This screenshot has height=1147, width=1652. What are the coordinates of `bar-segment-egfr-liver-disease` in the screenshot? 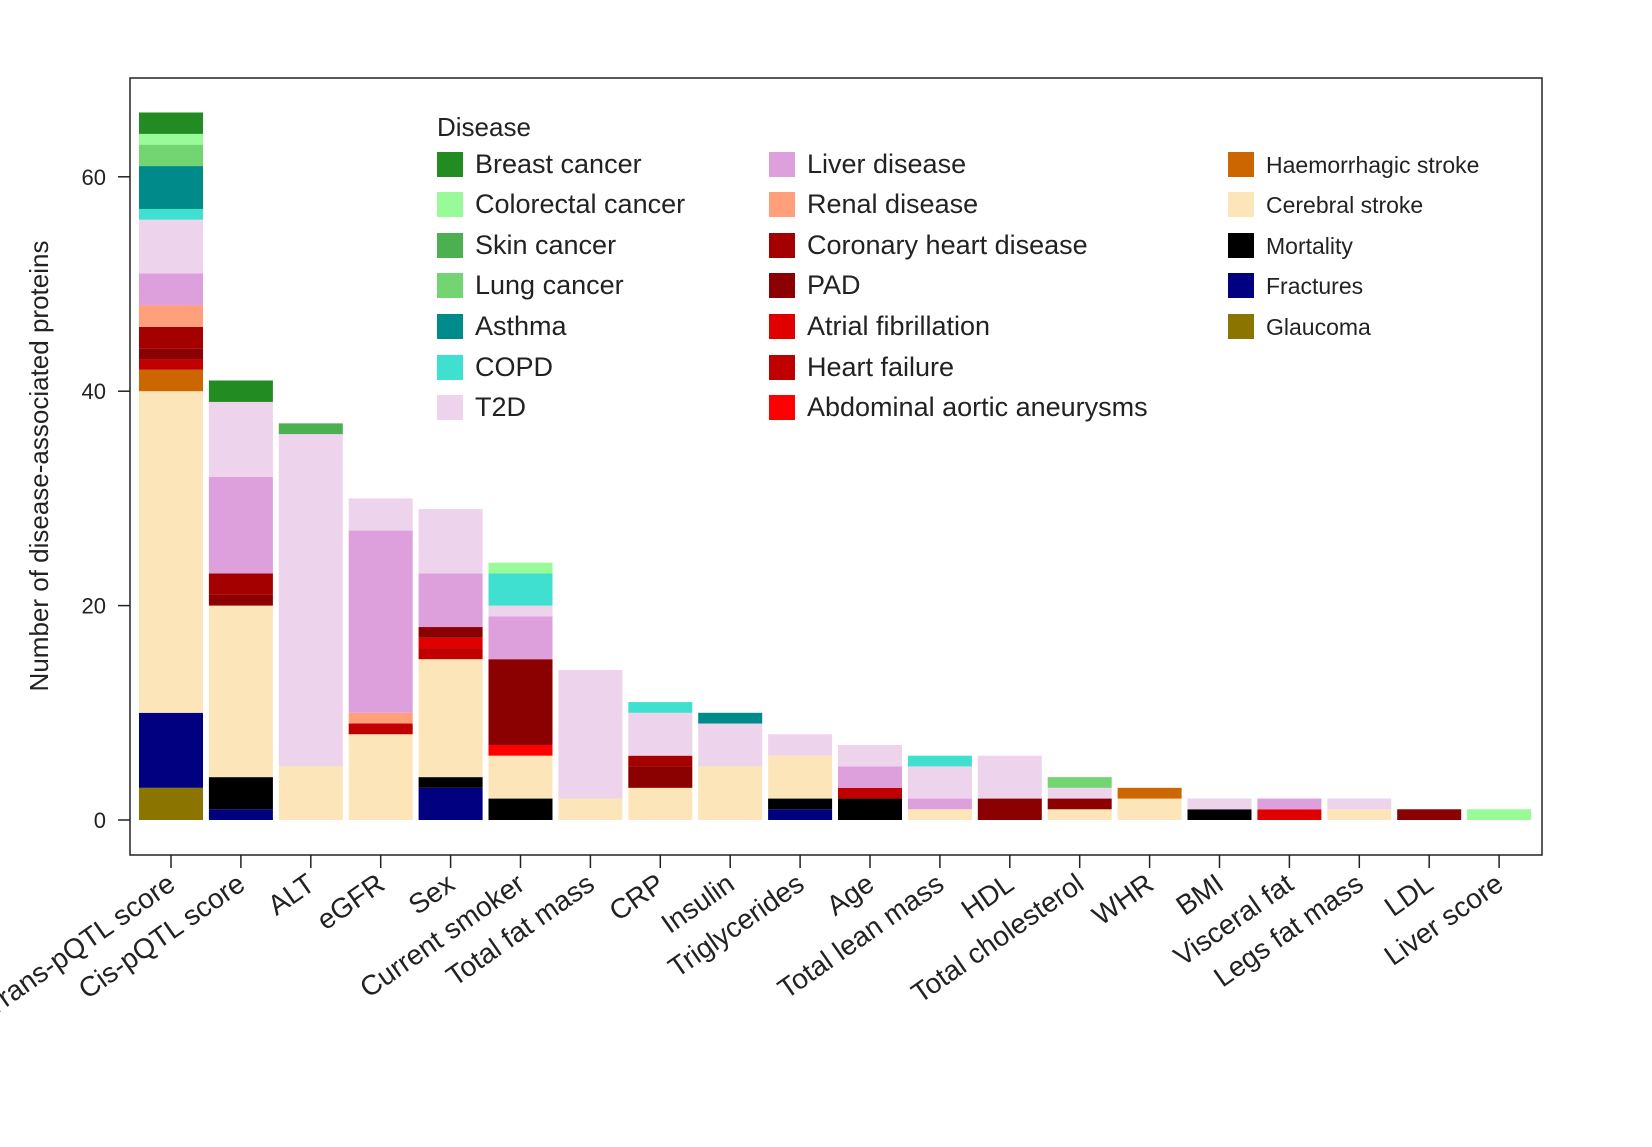 It's located at (380, 621).